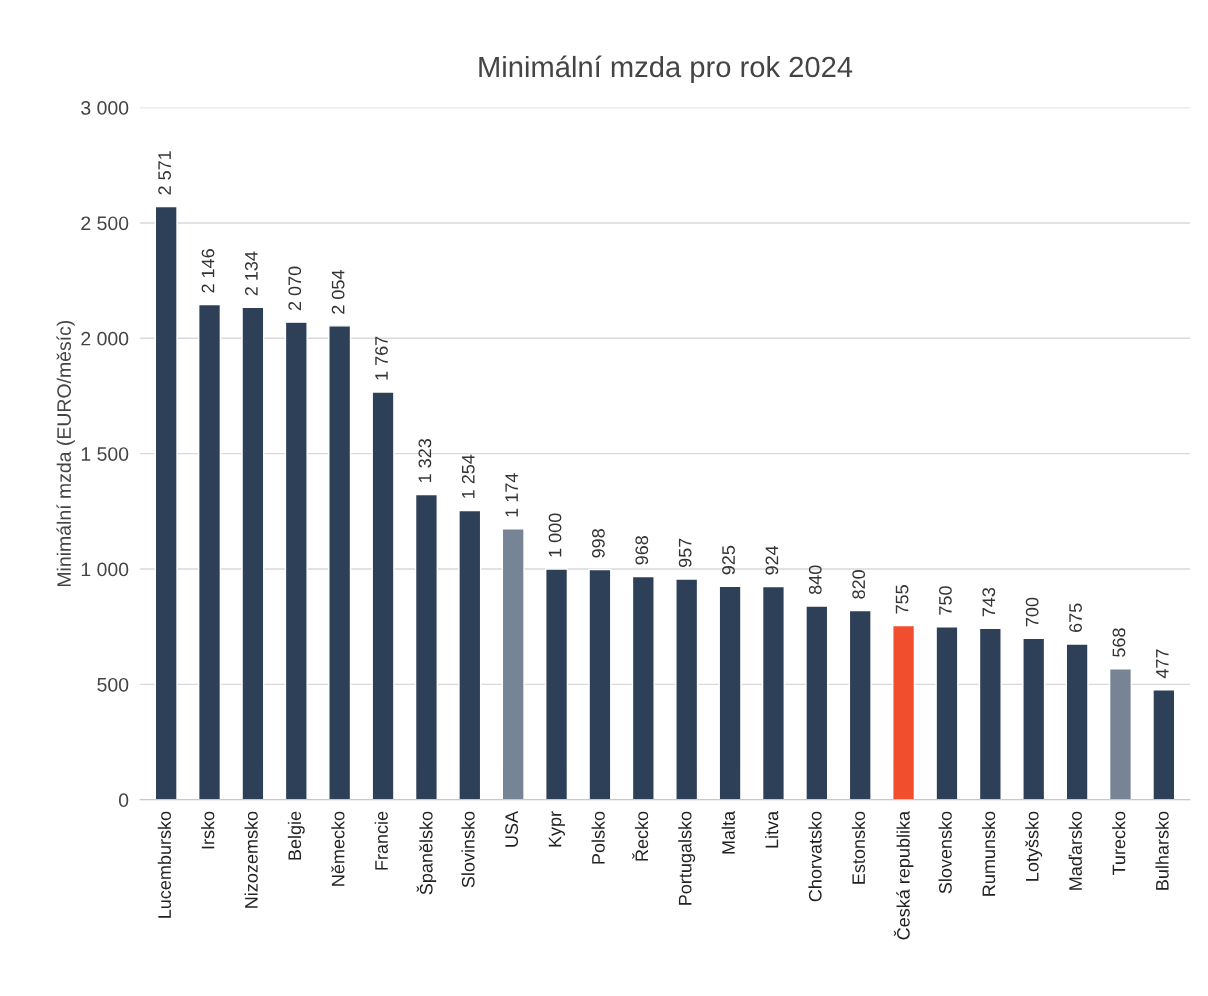 The height and width of the screenshot is (996, 1208). What do you see at coordinates (296, 835) in the screenshot?
I see `x-tick-label: Belgie` at bounding box center [296, 835].